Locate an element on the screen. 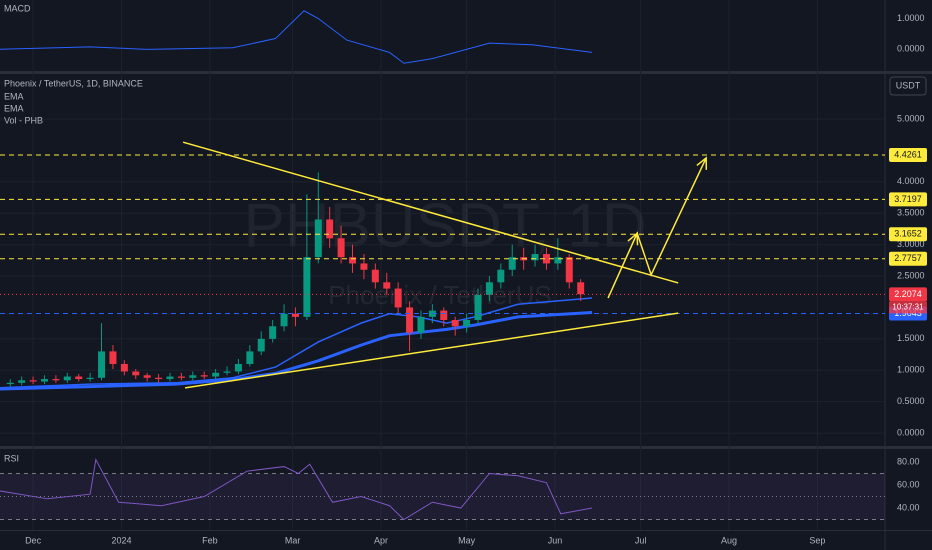 The width and height of the screenshot is (932, 550). price-level-label: 2.7757 is located at coordinates (908, 258).